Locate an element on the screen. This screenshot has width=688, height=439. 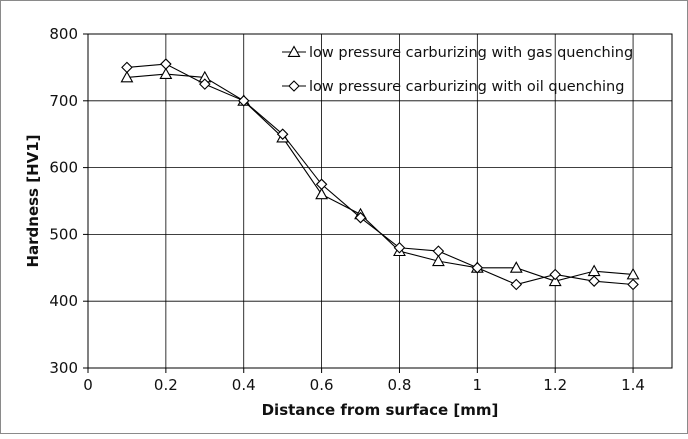
y-axis-title: Hardness [HV1] is located at coordinates (33, 200).